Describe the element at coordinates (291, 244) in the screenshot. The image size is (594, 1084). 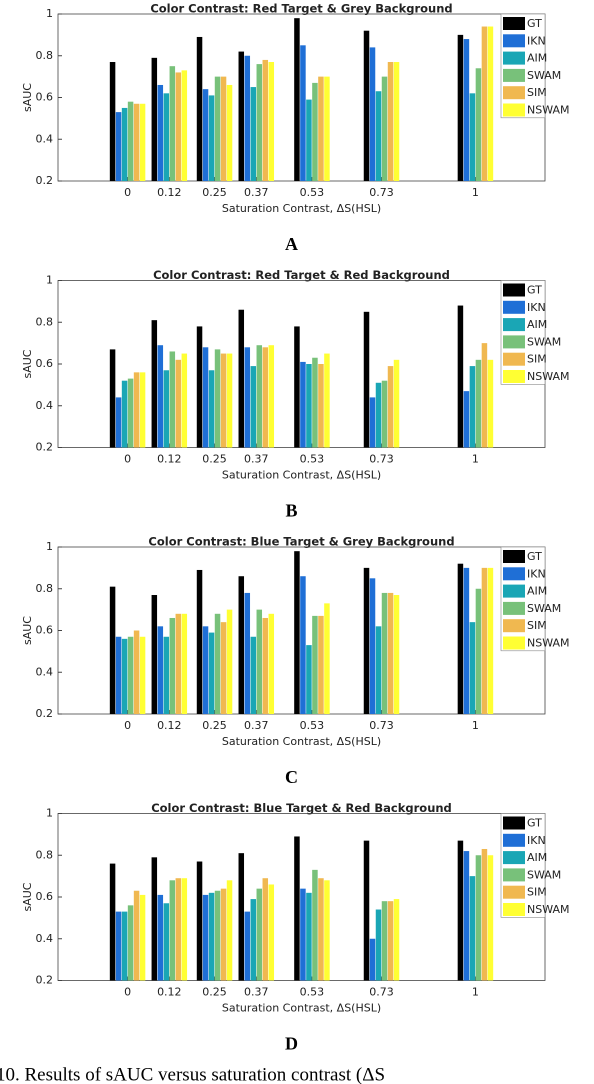
I see `panel-label: A` at that location.